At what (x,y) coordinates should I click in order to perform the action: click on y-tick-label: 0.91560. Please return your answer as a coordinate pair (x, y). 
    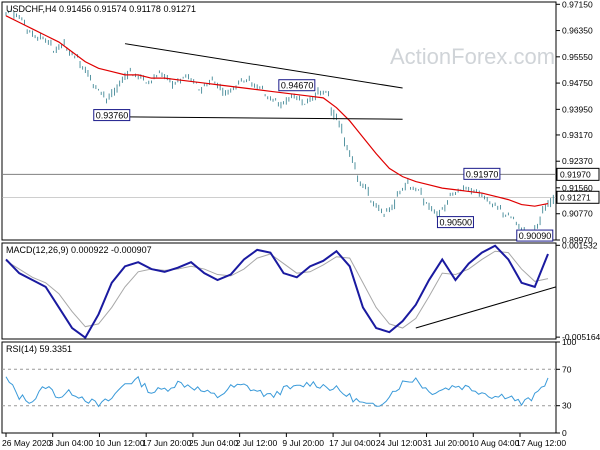
    Looking at the image, I should click on (577, 188).